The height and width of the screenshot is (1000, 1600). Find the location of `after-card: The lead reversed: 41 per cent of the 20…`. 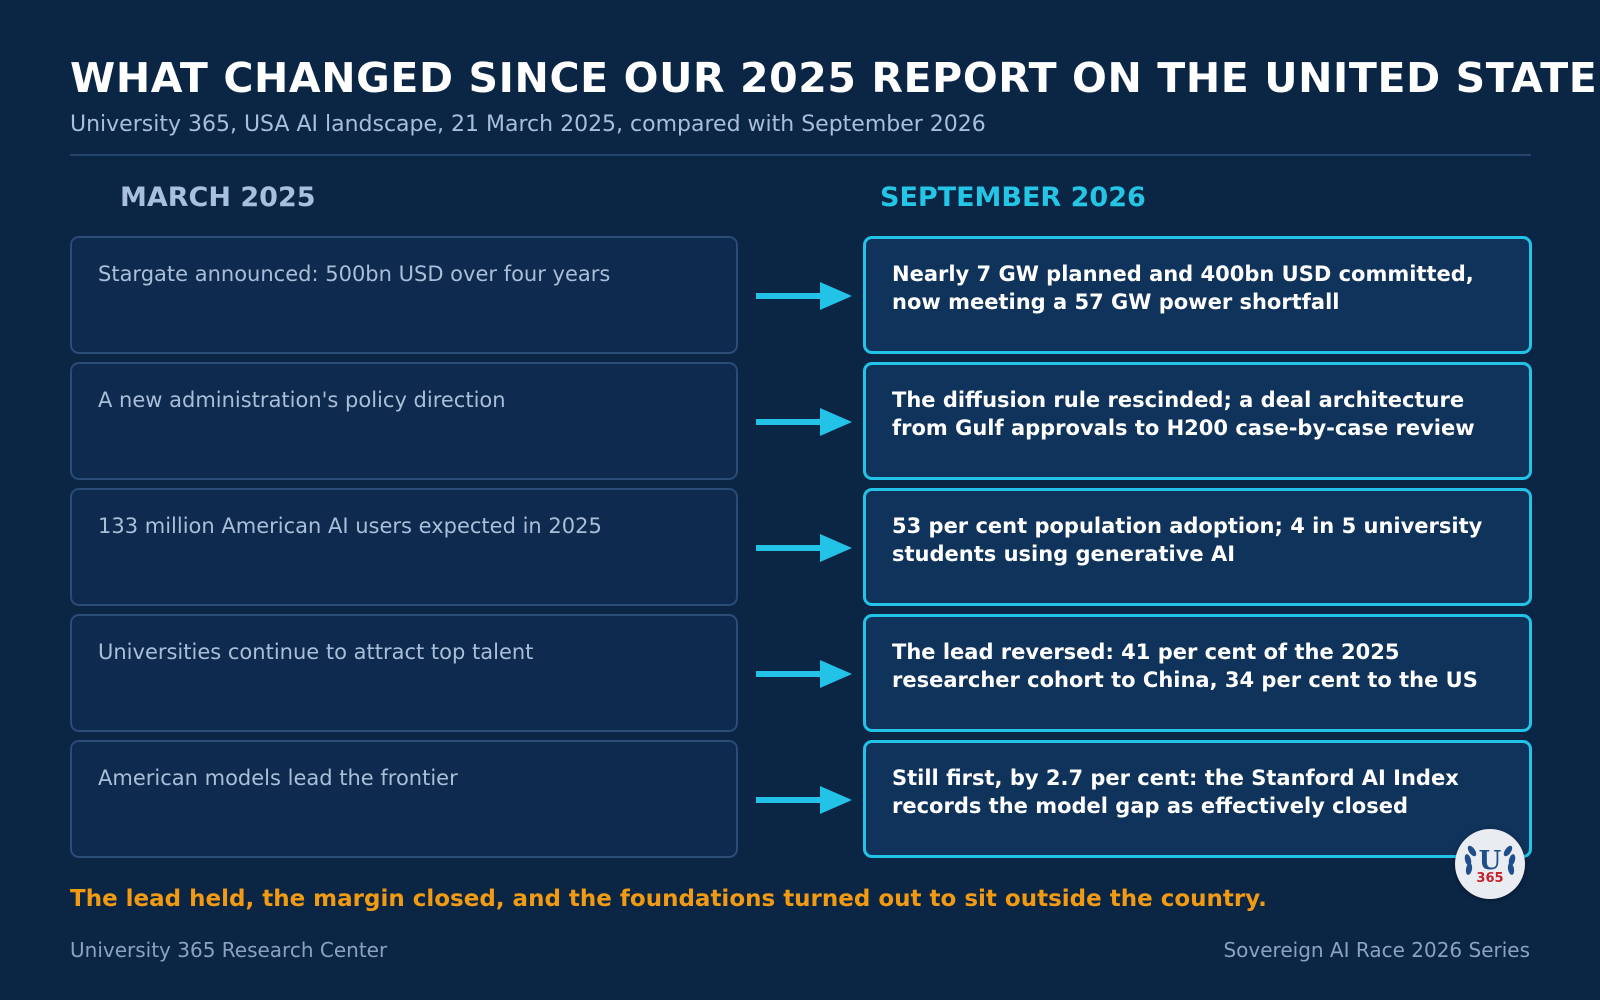

after-card: The lead reversed: 41 per cent of the 20… is located at coordinates (1197, 673).